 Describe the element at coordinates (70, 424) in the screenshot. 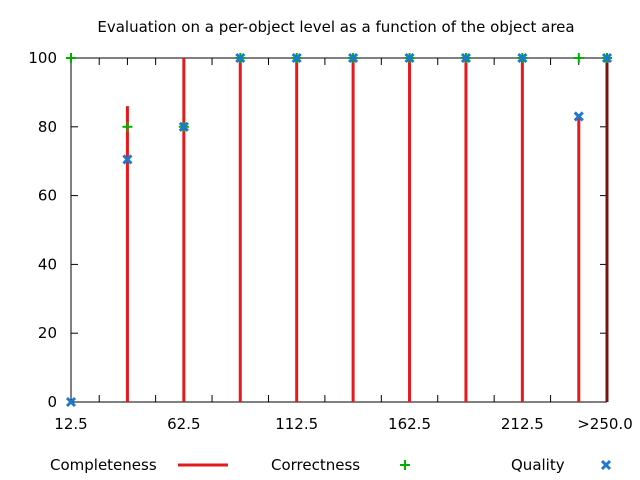

I see `x-tick-label: 12.5` at that location.